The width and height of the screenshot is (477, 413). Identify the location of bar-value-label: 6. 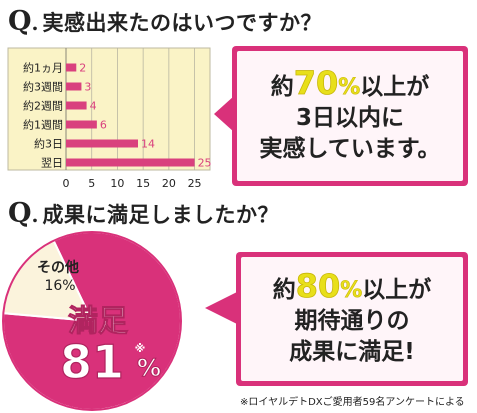
(103, 125).